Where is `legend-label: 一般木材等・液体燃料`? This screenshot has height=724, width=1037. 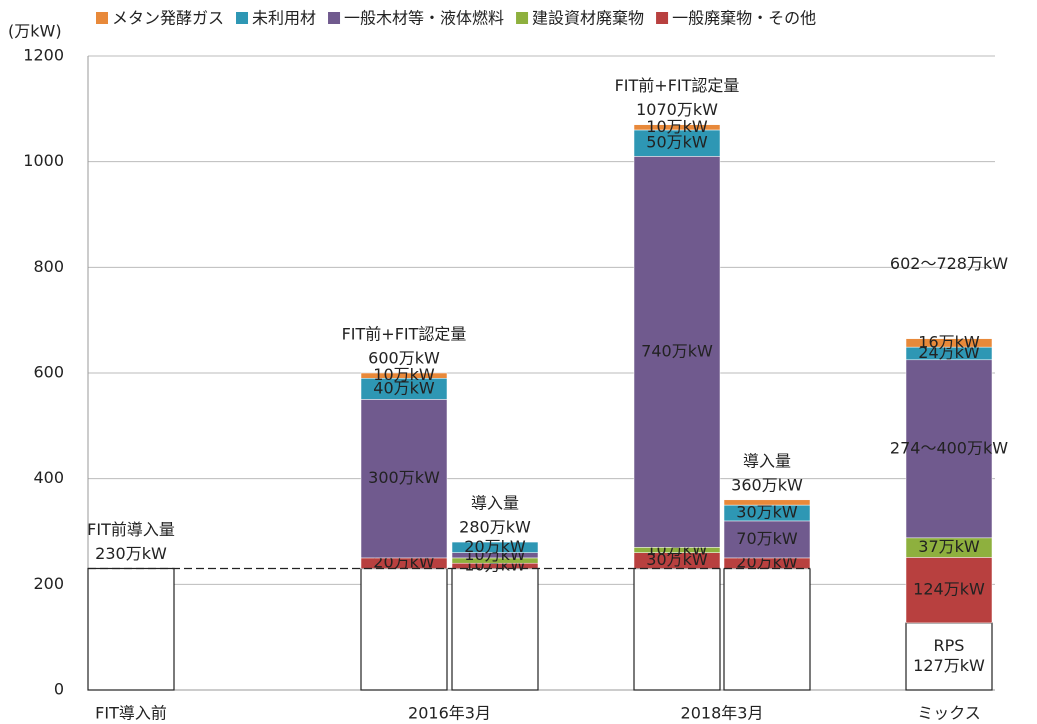
legend-label: 一般木材等・液体燃料 is located at coordinates (424, 18).